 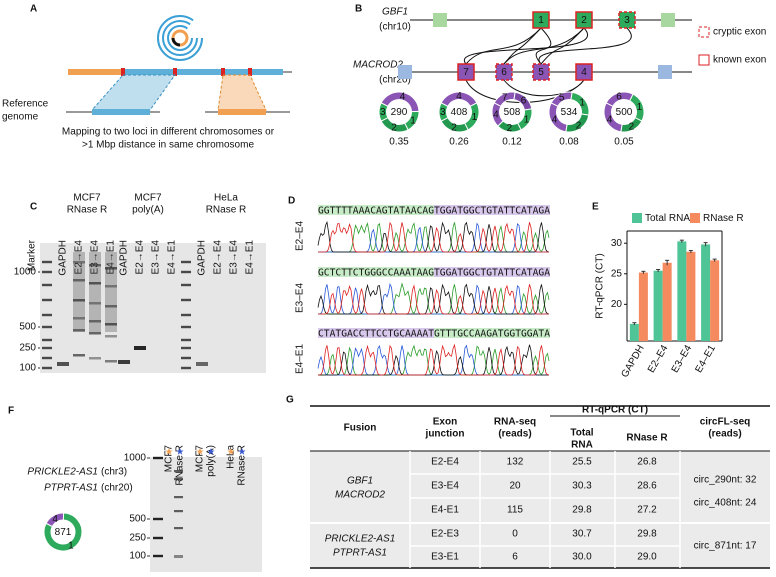 I want to click on table-header: Exon, so click(x=445, y=422).